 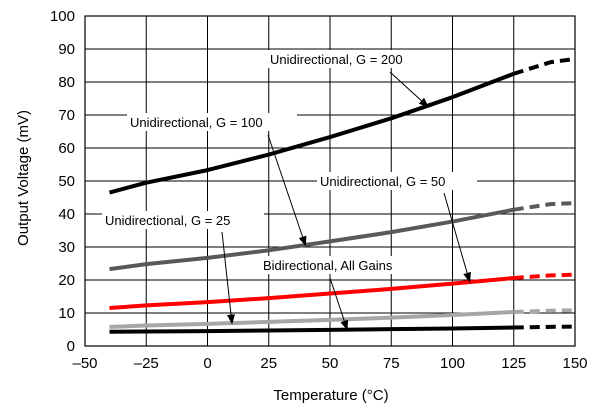 What do you see at coordinates (66, 82) in the screenshot?
I see `y-tick-label: 80` at bounding box center [66, 82].